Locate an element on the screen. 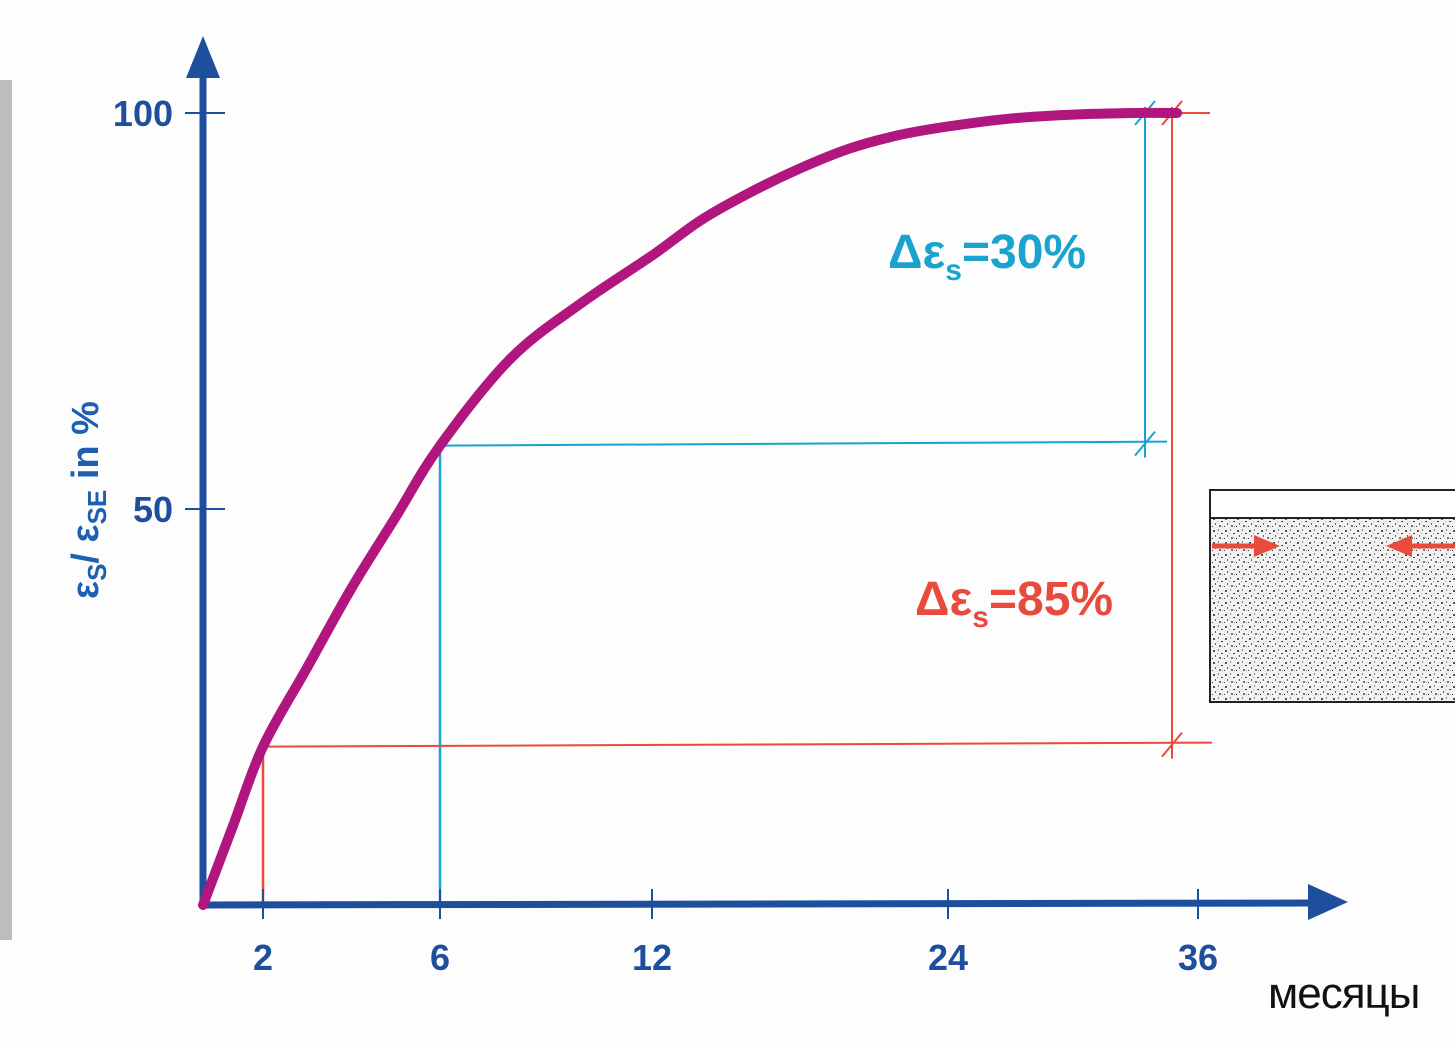 This screenshot has width=1455, height=1045. x-tick-label: 36 is located at coordinates (1198, 957).